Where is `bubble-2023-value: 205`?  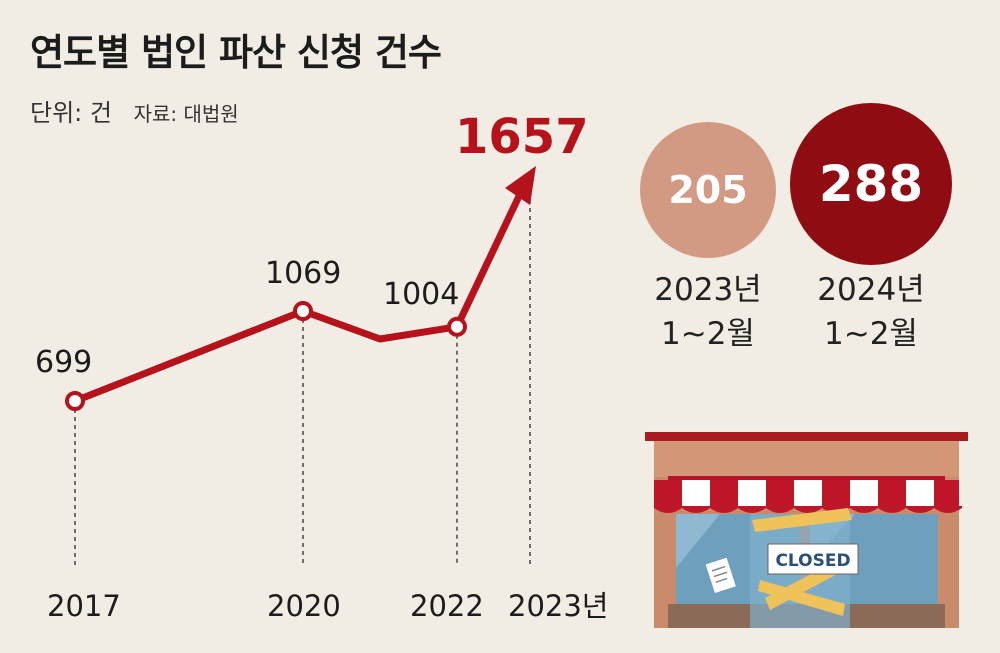
bubble-2023-value: 205 is located at coordinates (708, 190).